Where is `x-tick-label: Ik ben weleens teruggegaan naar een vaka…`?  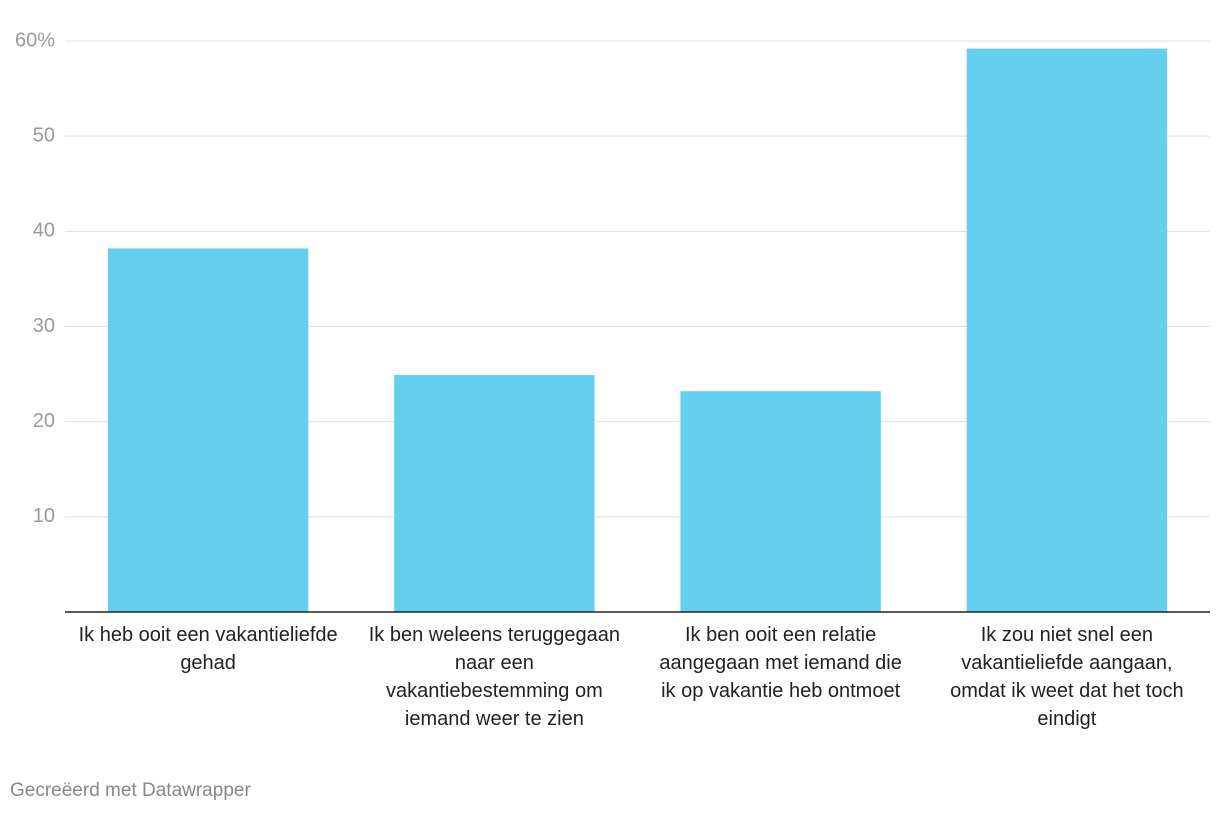
x-tick-label: Ik ben weleens teruggegaan naar een vaka… is located at coordinates (494, 677).